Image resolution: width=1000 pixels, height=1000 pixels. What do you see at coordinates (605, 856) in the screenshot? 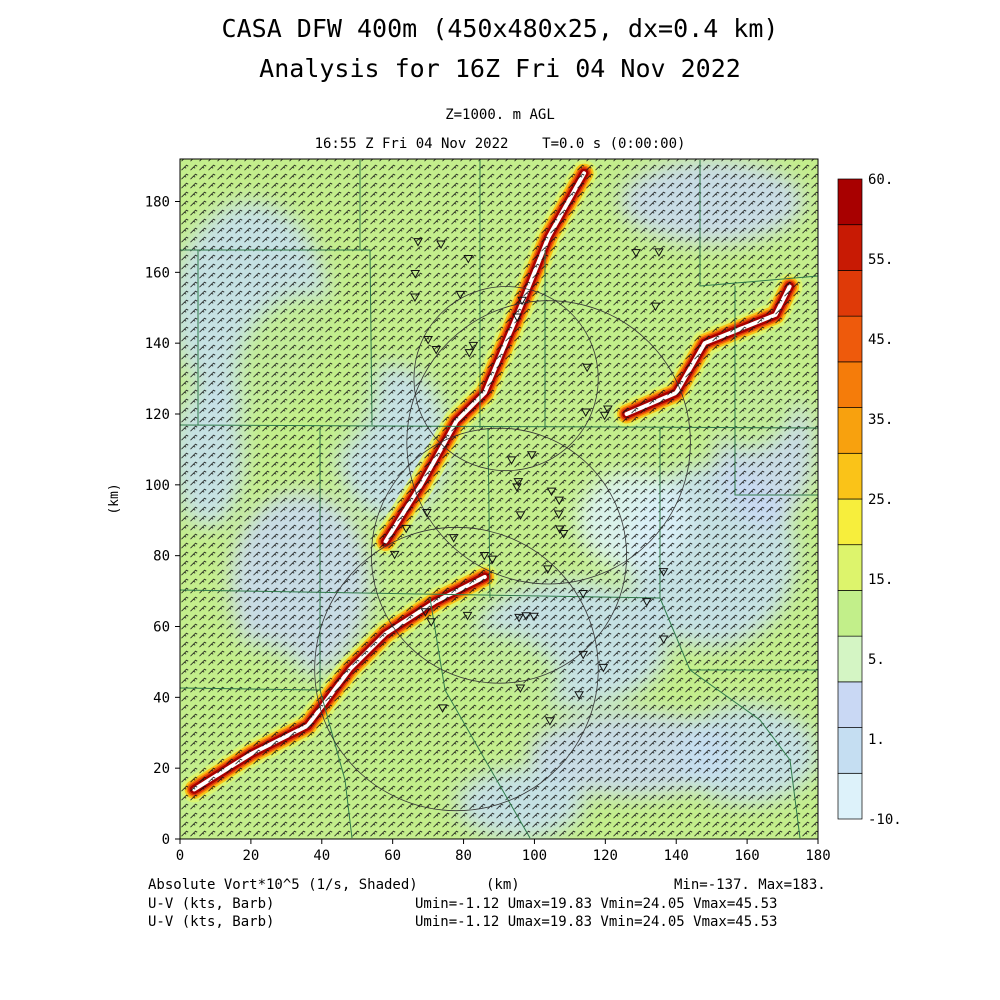
I see `x-tick-label: 120` at bounding box center [605, 856].